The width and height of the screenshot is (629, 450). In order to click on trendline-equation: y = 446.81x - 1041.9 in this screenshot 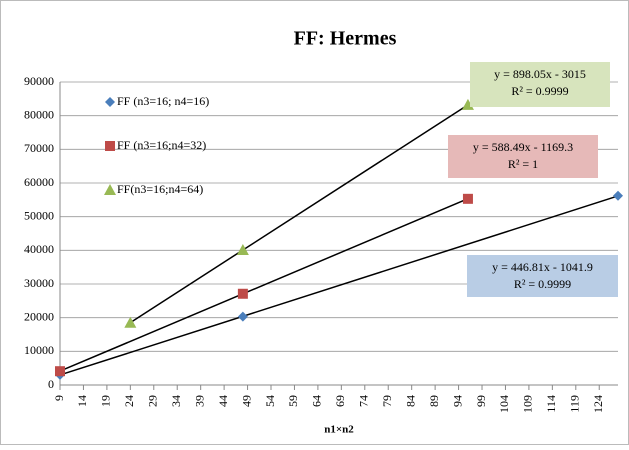, I will do `click(542, 267)`.